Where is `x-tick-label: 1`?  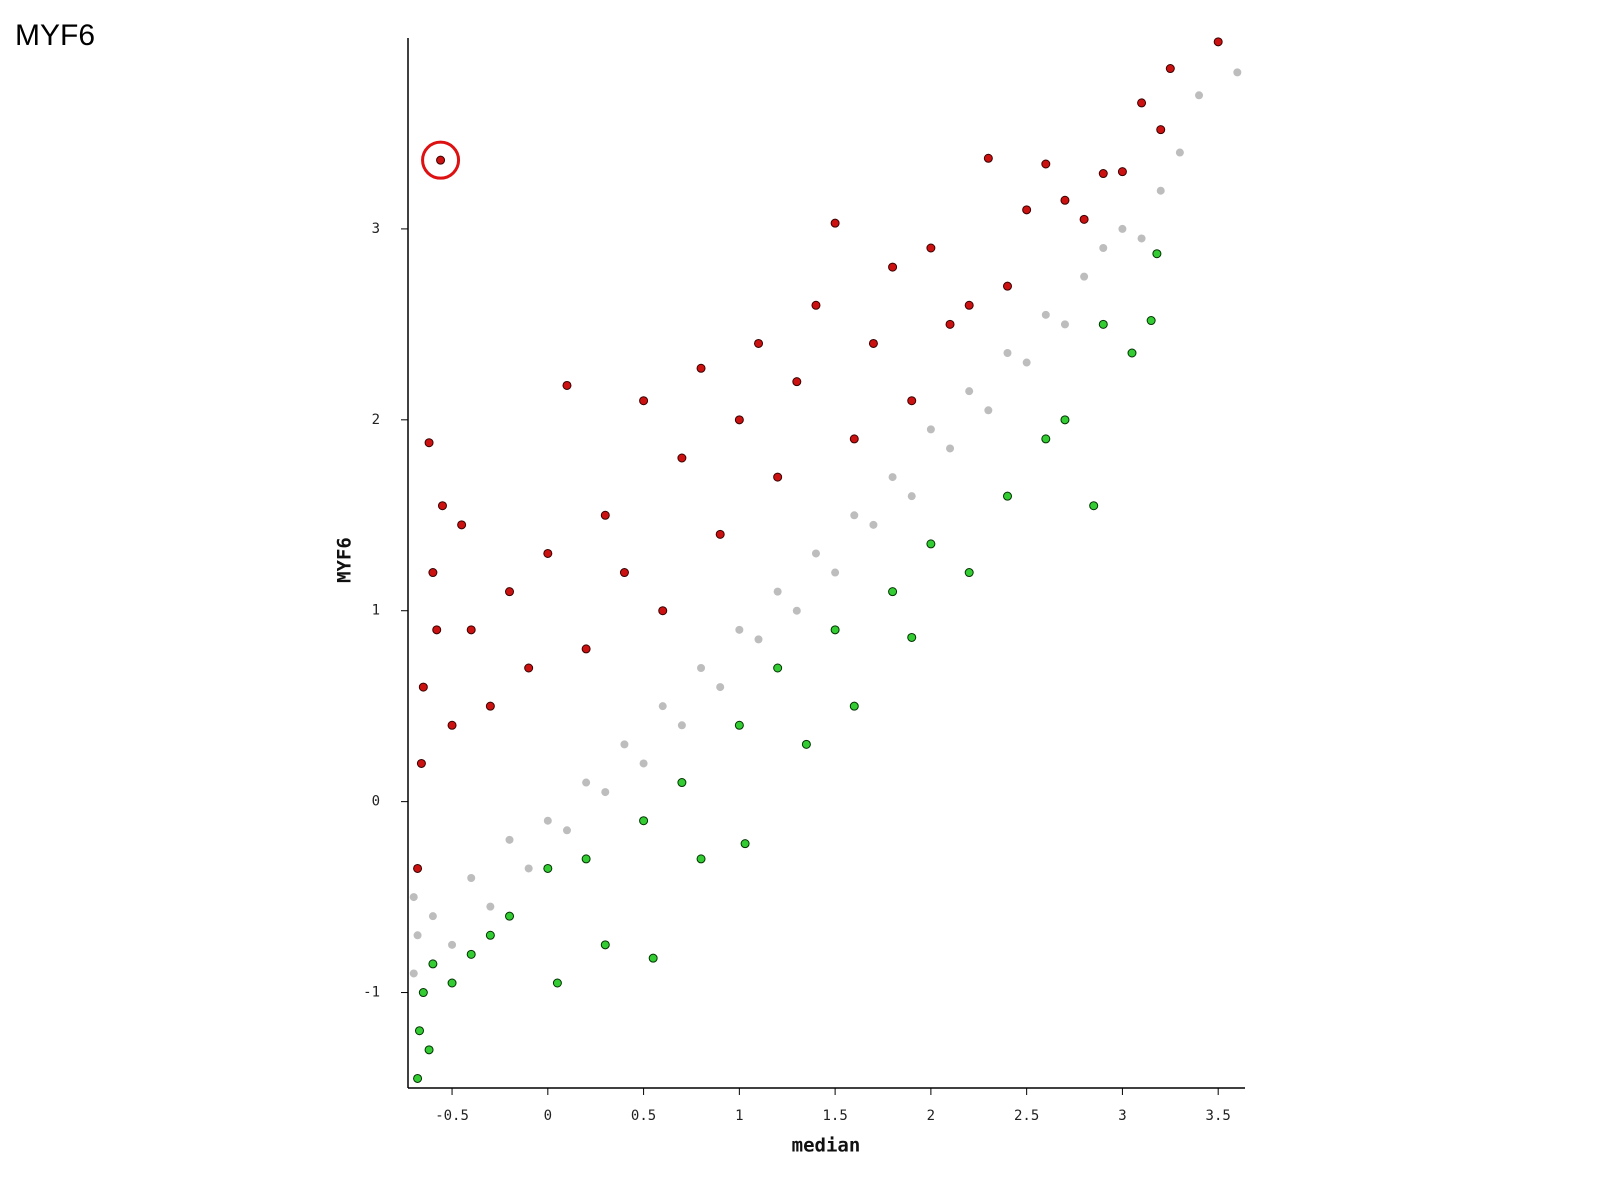
x-tick-label: 1 is located at coordinates (739, 1116).